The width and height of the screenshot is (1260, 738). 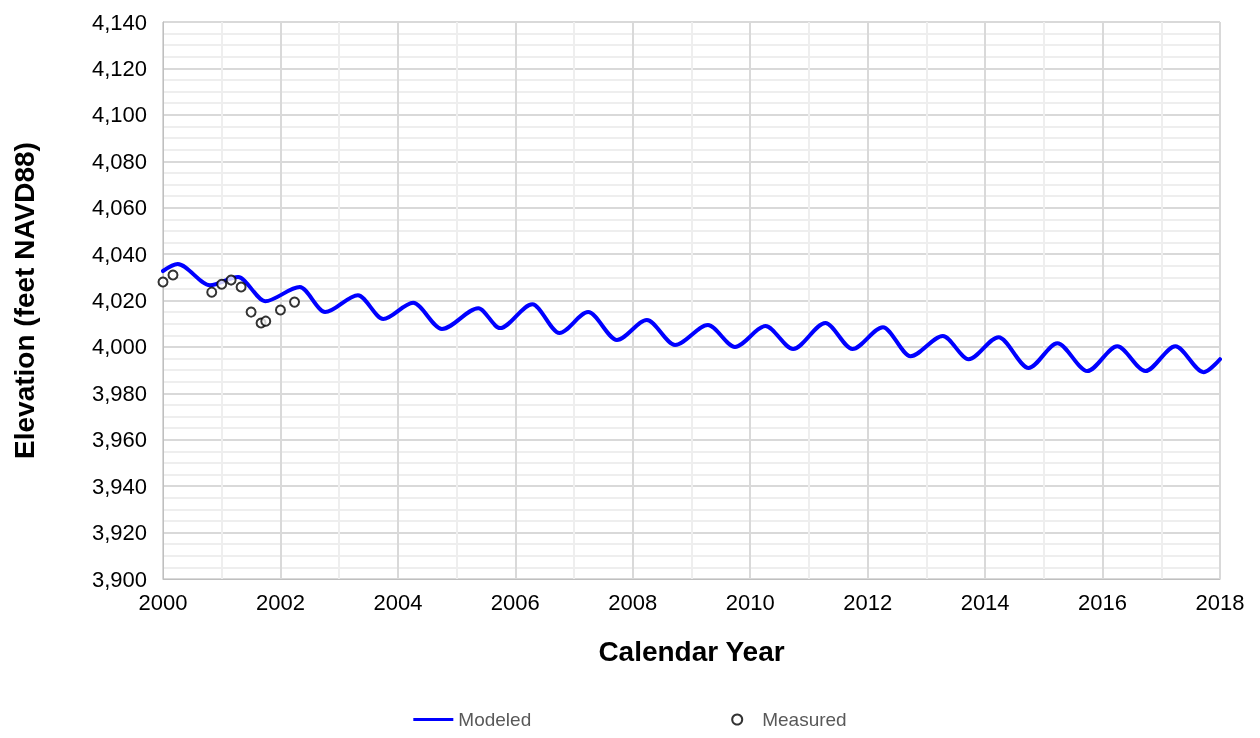 I want to click on x-tick-label: 2000, so click(x=163, y=602).